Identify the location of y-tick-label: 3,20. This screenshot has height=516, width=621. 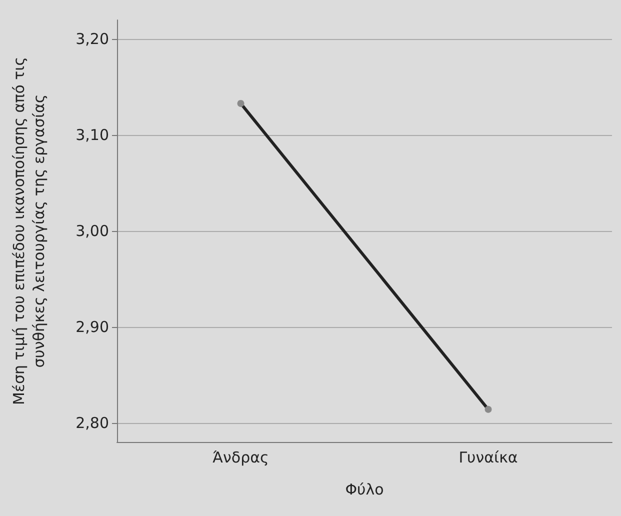
(92, 39).